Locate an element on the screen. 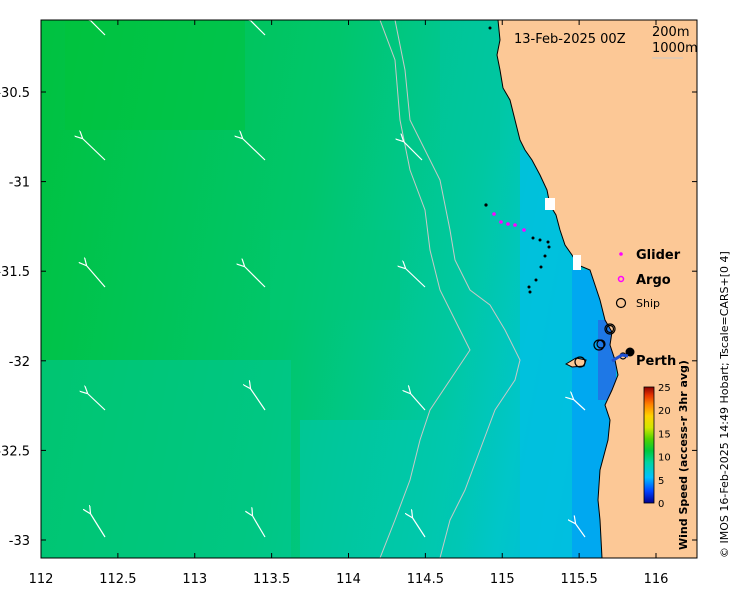 The width and height of the screenshot is (740, 592). perth-marker is located at coordinates (630, 352).